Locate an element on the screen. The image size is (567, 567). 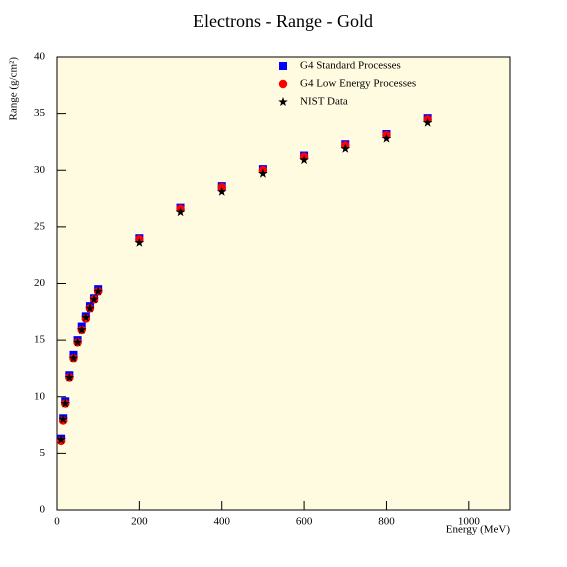
y-tick-label: 15 is located at coordinates (40, 340).